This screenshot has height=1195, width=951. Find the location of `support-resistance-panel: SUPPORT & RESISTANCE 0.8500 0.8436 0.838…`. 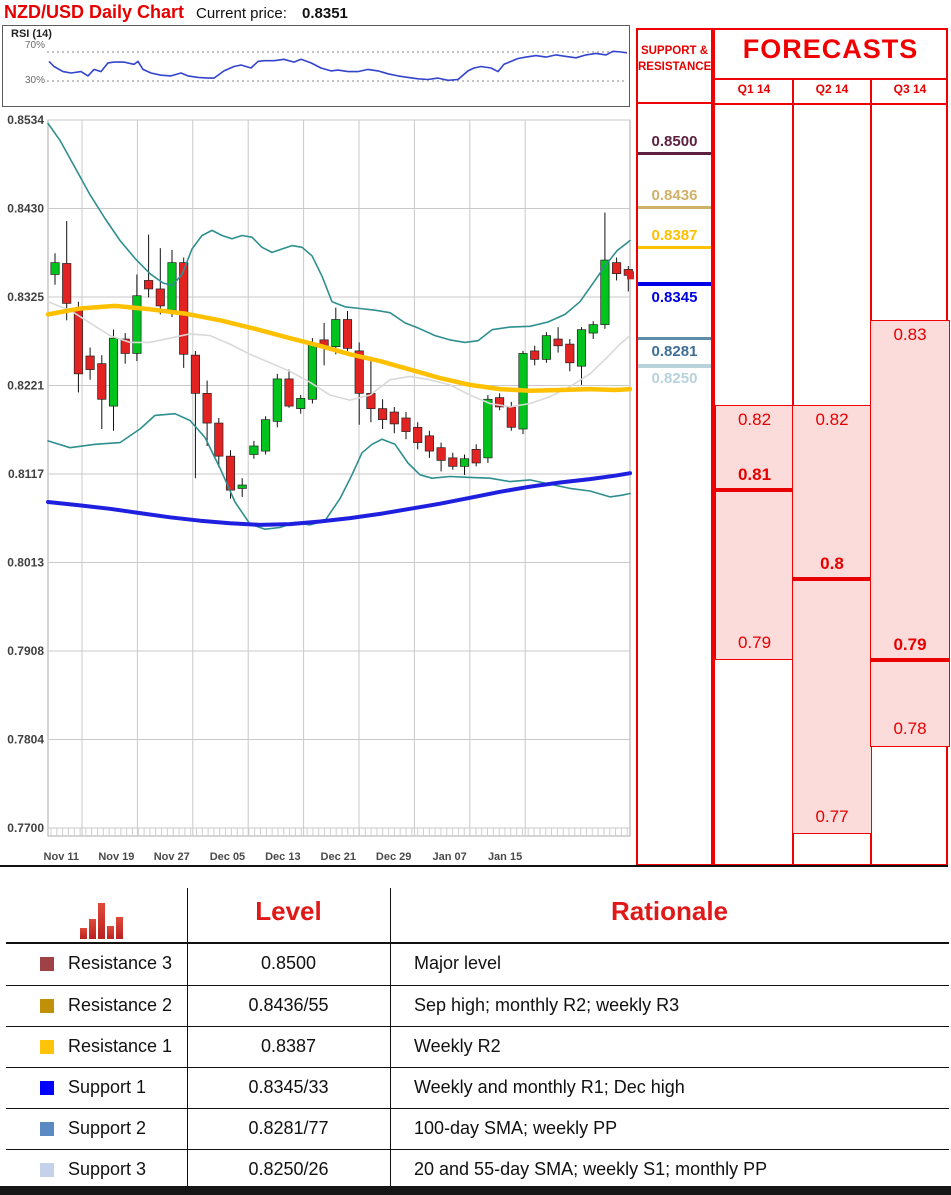

support-resistance-panel: SUPPORT & RESISTANCE 0.8500 0.8436 0.838… is located at coordinates (674, 447).